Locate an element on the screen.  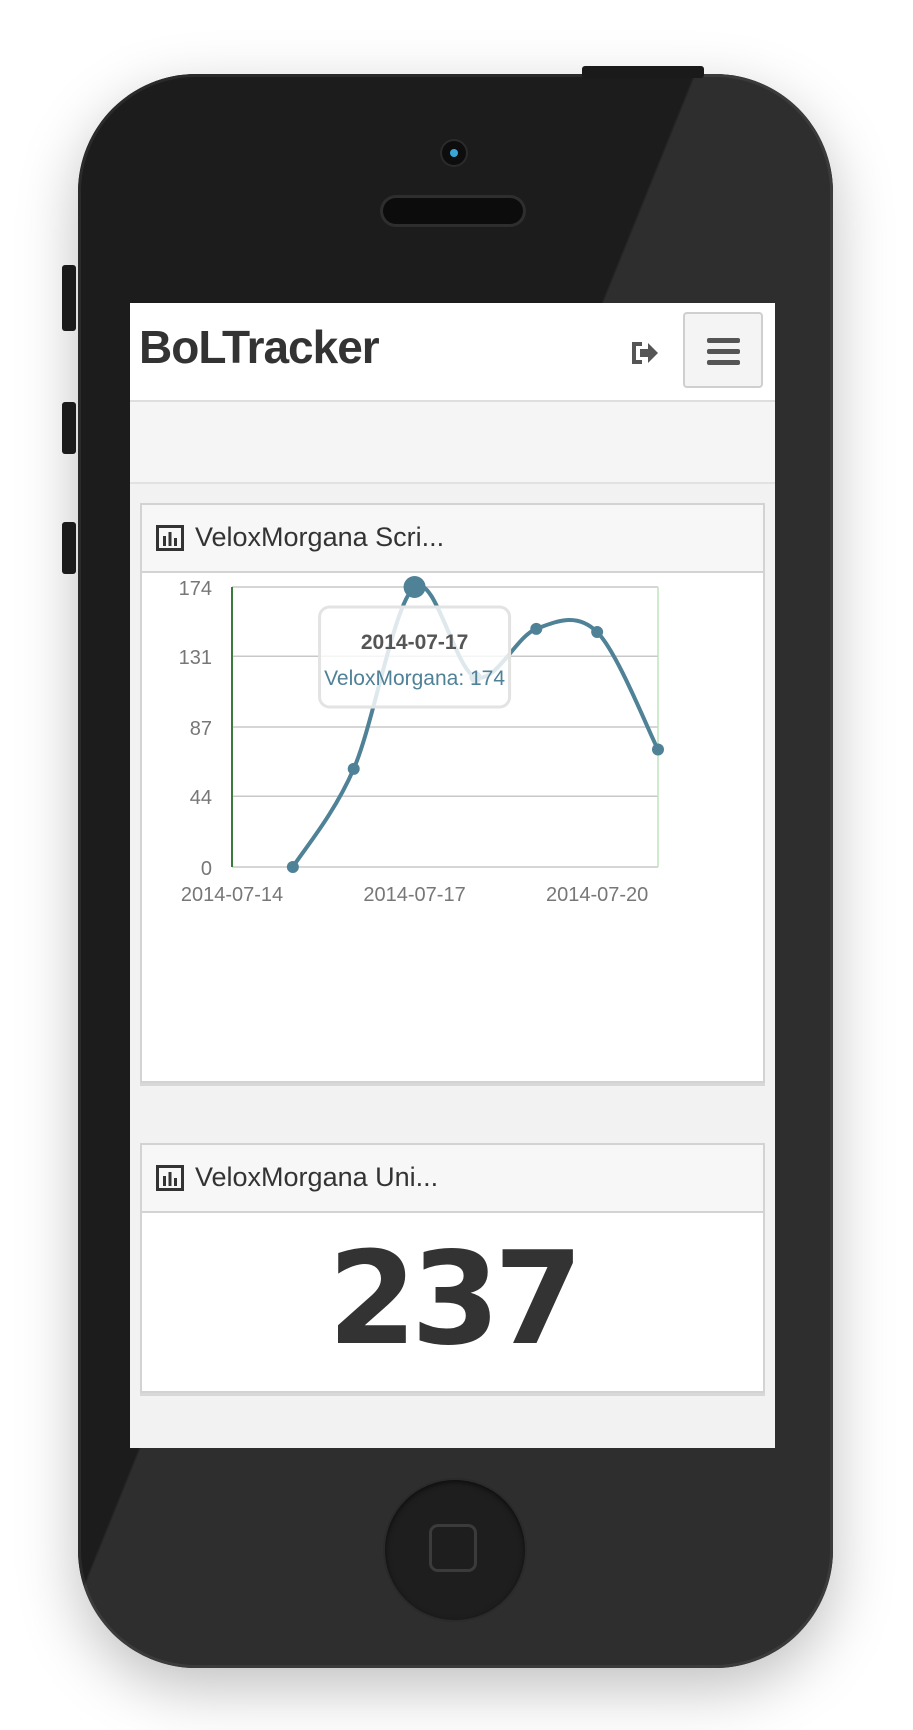
tooltip-box is located at coordinates (415, 657).